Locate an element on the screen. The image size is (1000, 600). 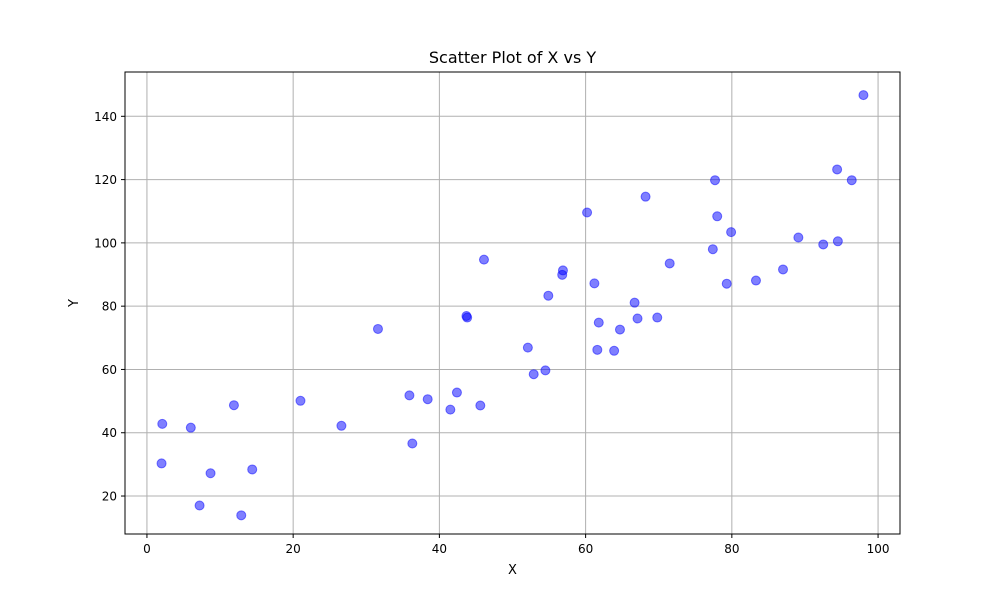
y-tick-label: 120 is located at coordinates (105, 180).